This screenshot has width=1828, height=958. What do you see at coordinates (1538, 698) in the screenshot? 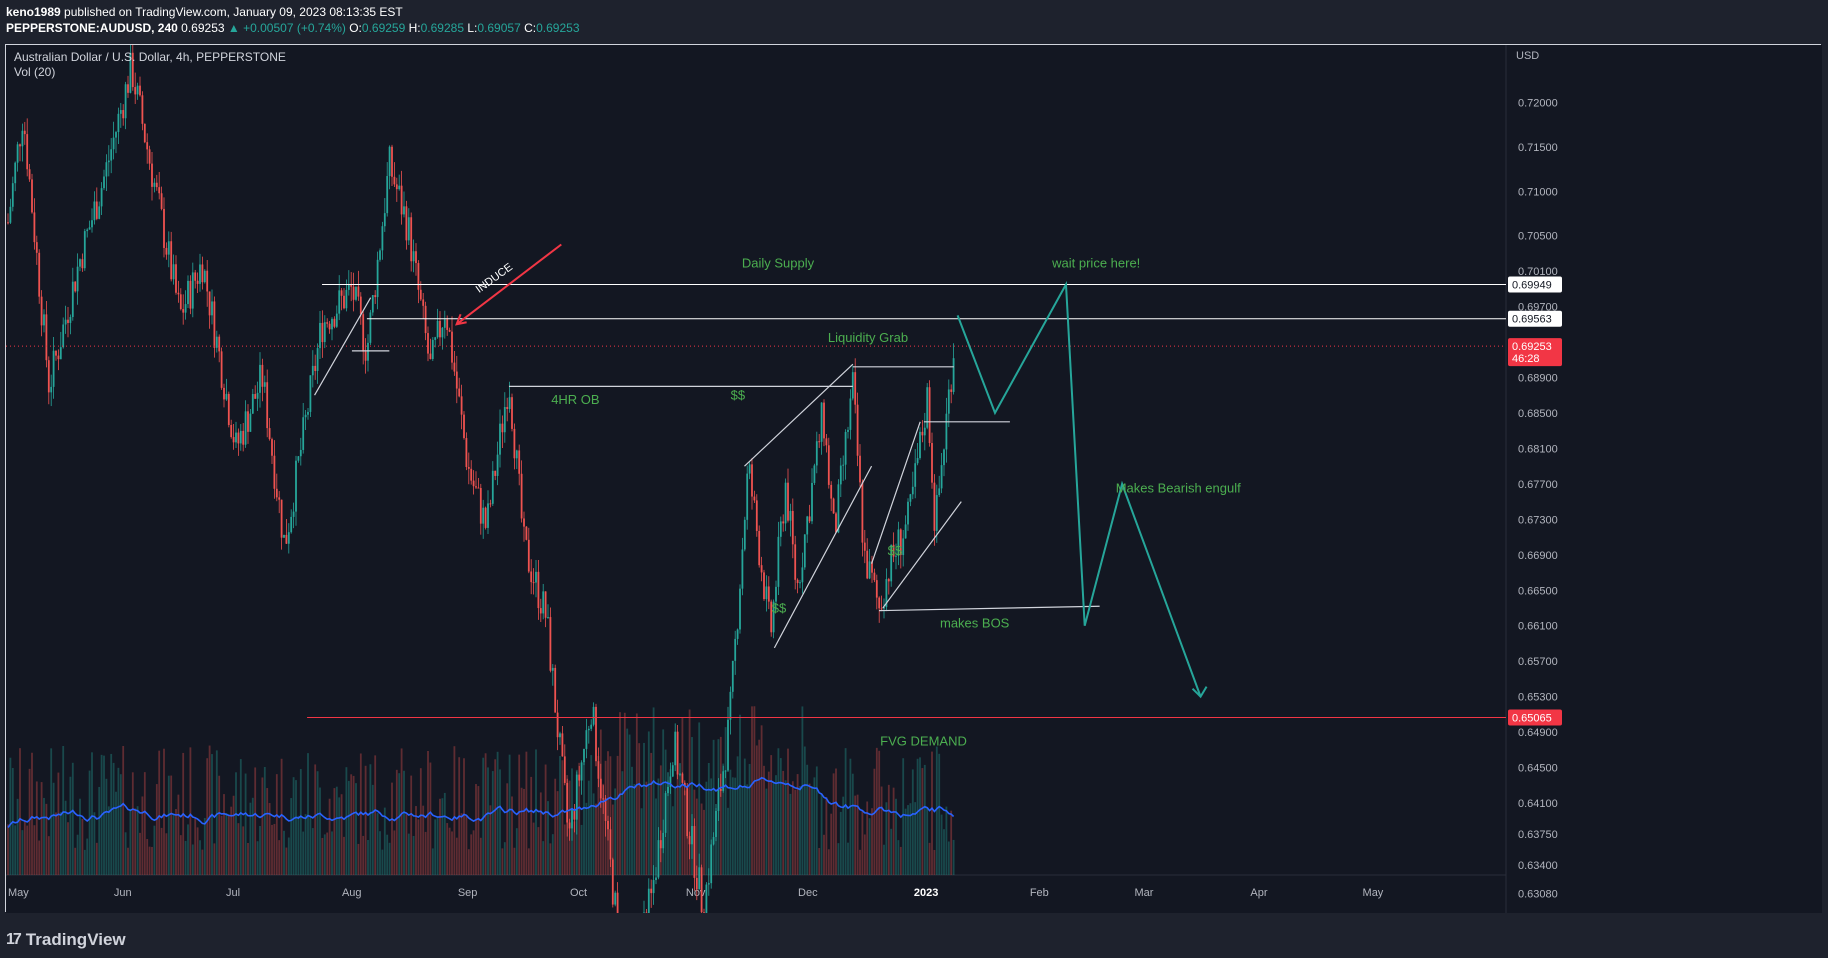
I see `y-tick-label: 0.65300` at bounding box center [1538, 698].